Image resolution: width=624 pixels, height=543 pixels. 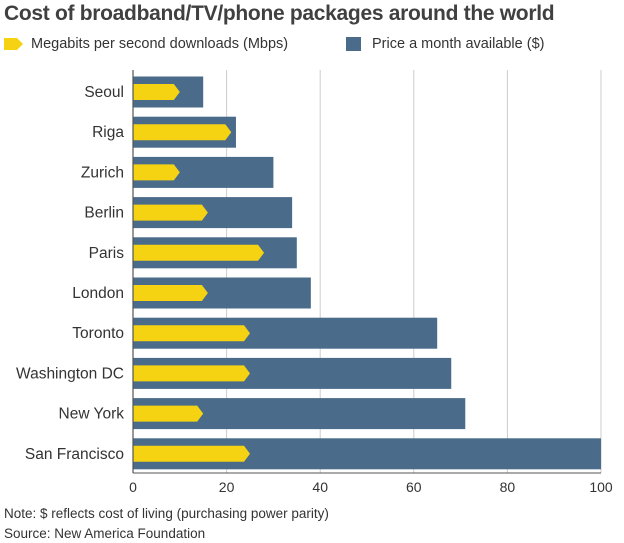 What do you see at coordinates (104, 92) in the screenshot?
I see `category-label: Seoul` at bounding box center [104, 92].